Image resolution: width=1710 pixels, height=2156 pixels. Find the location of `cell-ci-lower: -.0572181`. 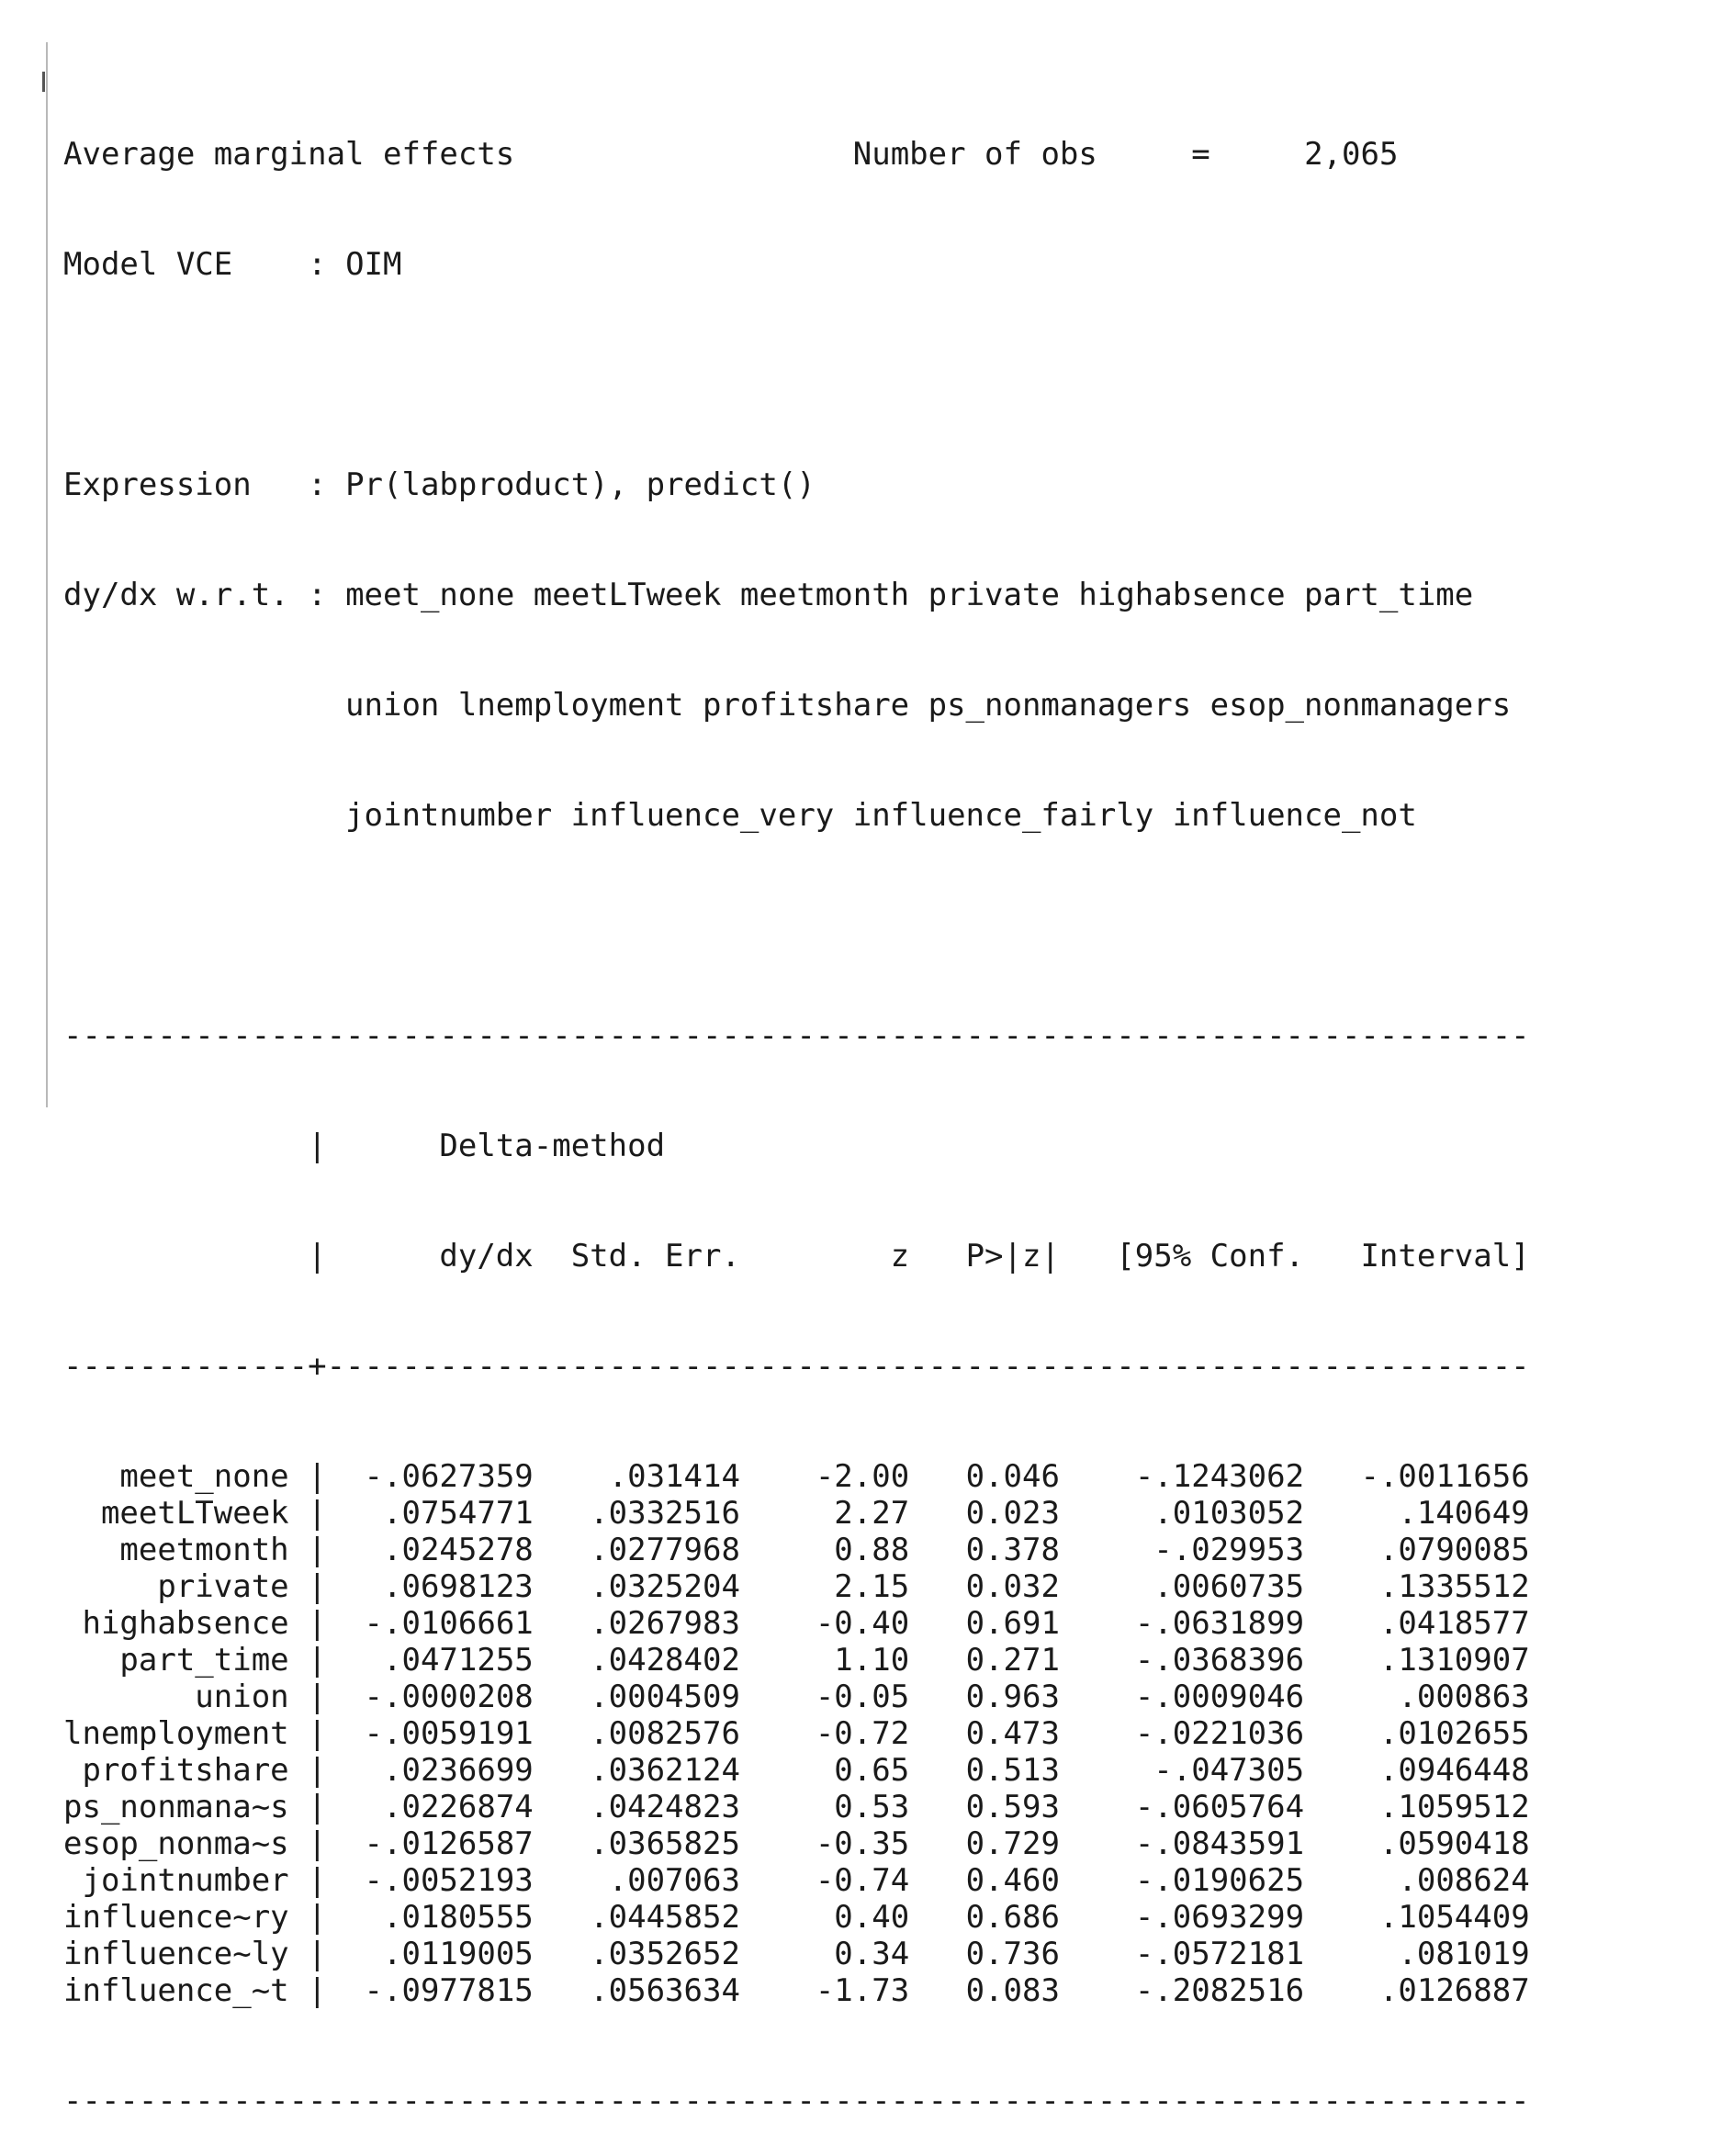

cell-ci-lower: -.0572181 is located at coordinates (1182, 1954).